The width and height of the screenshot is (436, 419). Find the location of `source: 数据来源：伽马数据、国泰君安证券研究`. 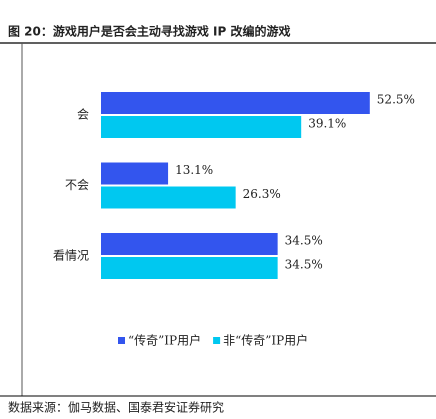

source: 数据来源：伽马数据、国泰君安证券研究 is located at coordinates (116, 407).